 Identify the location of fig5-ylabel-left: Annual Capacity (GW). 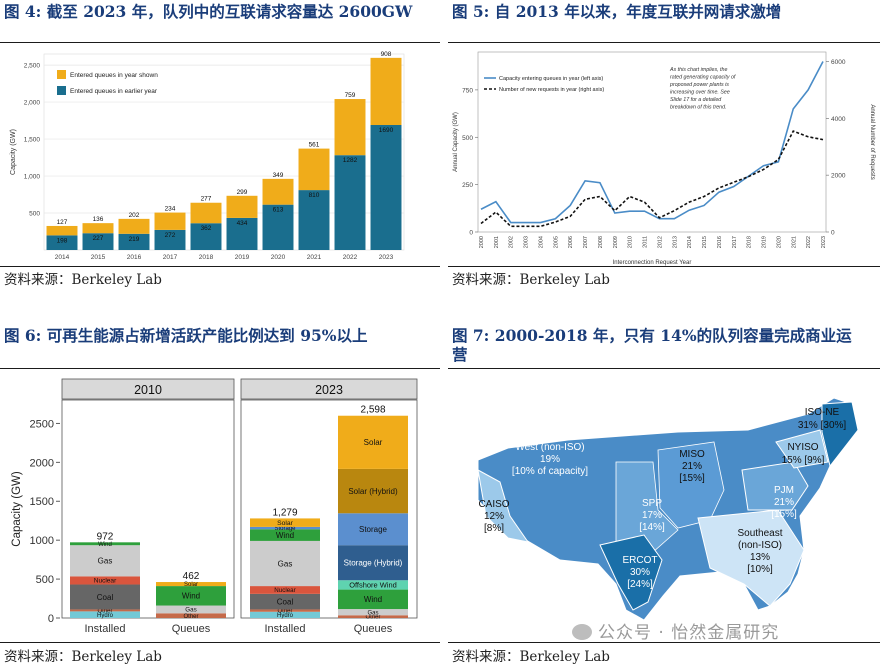
(456, 142).